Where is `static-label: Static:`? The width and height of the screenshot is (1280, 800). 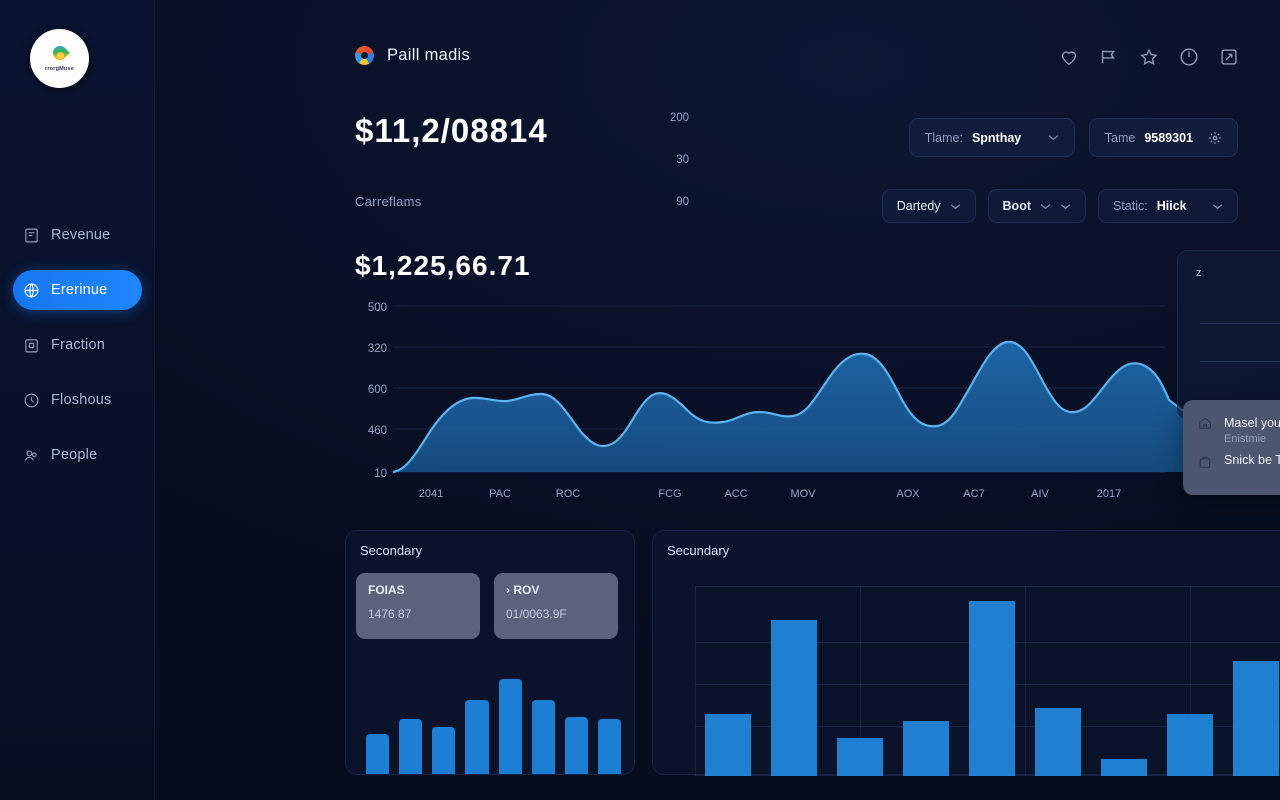 static-label: Static: is located at coordinates (1130, 206).